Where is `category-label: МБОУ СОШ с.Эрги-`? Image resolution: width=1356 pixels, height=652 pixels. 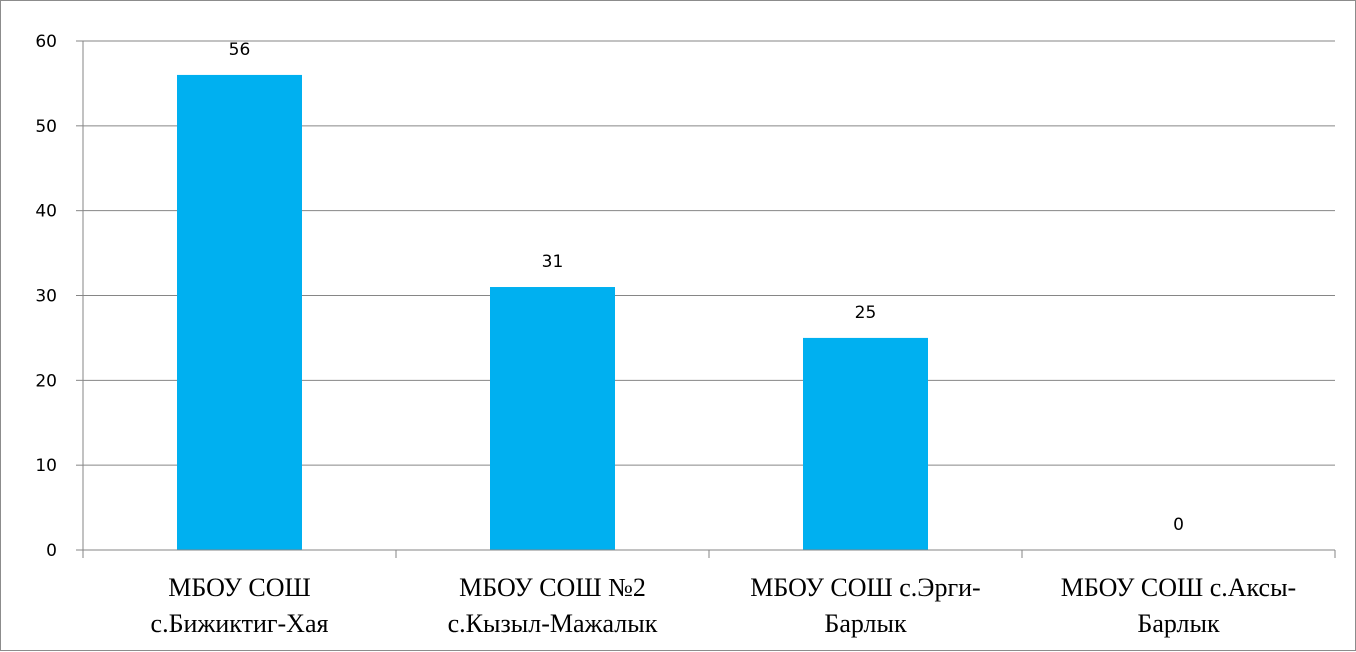
category-label: МБОУ СОШ с.Эрги- is located at coordinates (865, 587).